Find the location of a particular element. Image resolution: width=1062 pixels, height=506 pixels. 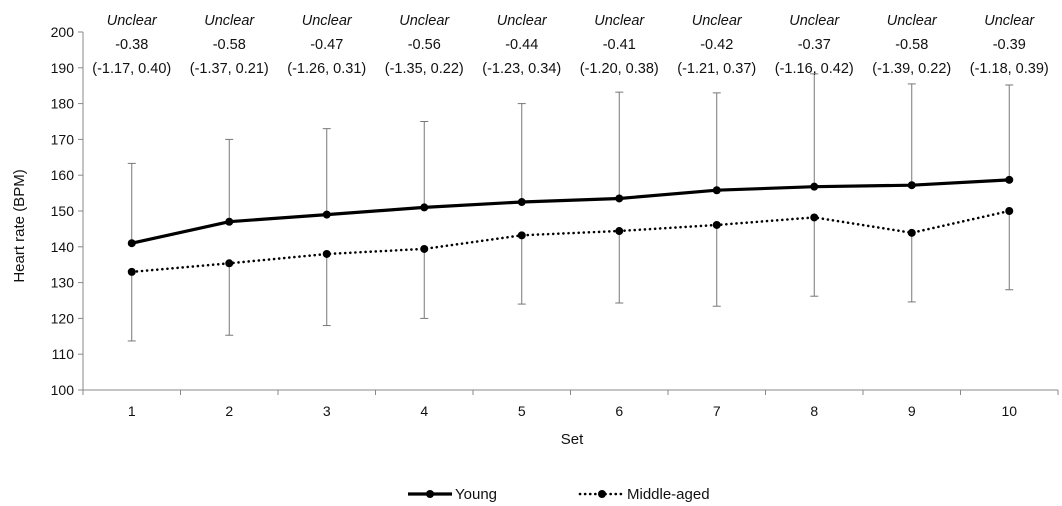

legend-marker-middle-aged is located at coordinates (602, 494).